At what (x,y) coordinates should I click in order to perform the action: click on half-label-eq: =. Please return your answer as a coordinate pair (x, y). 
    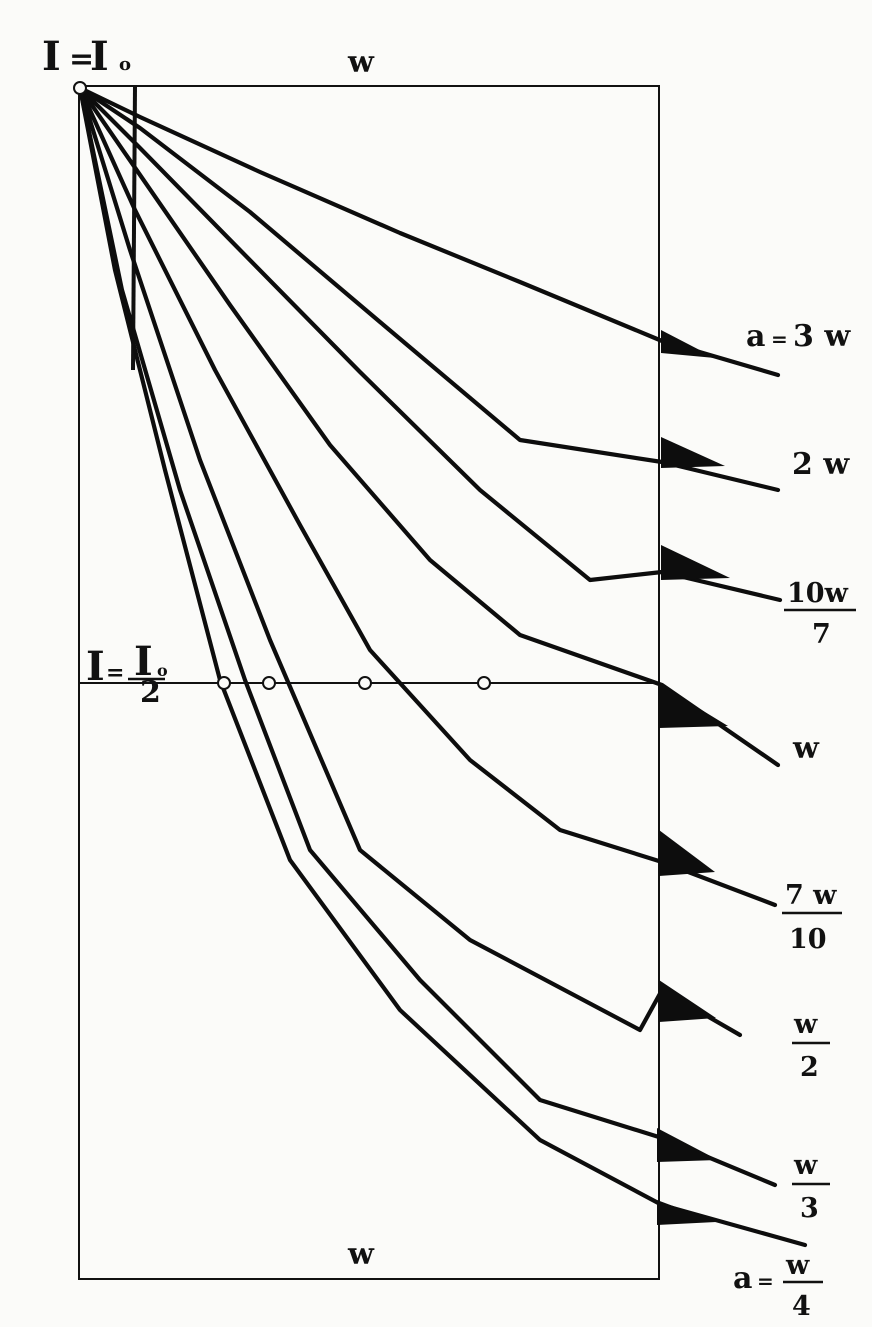
    Looking at the image, I should click on (115, 673).